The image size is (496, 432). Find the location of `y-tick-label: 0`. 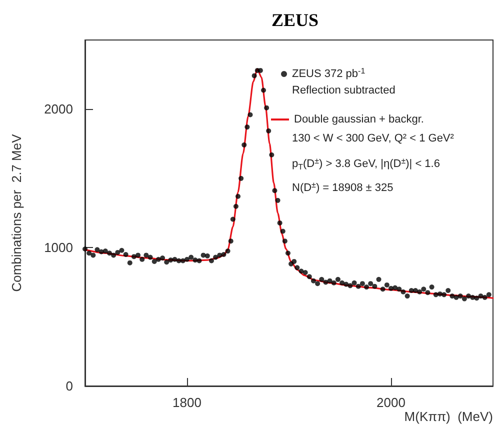

y-tick-label: 0 is located at coordinates (69, 386).